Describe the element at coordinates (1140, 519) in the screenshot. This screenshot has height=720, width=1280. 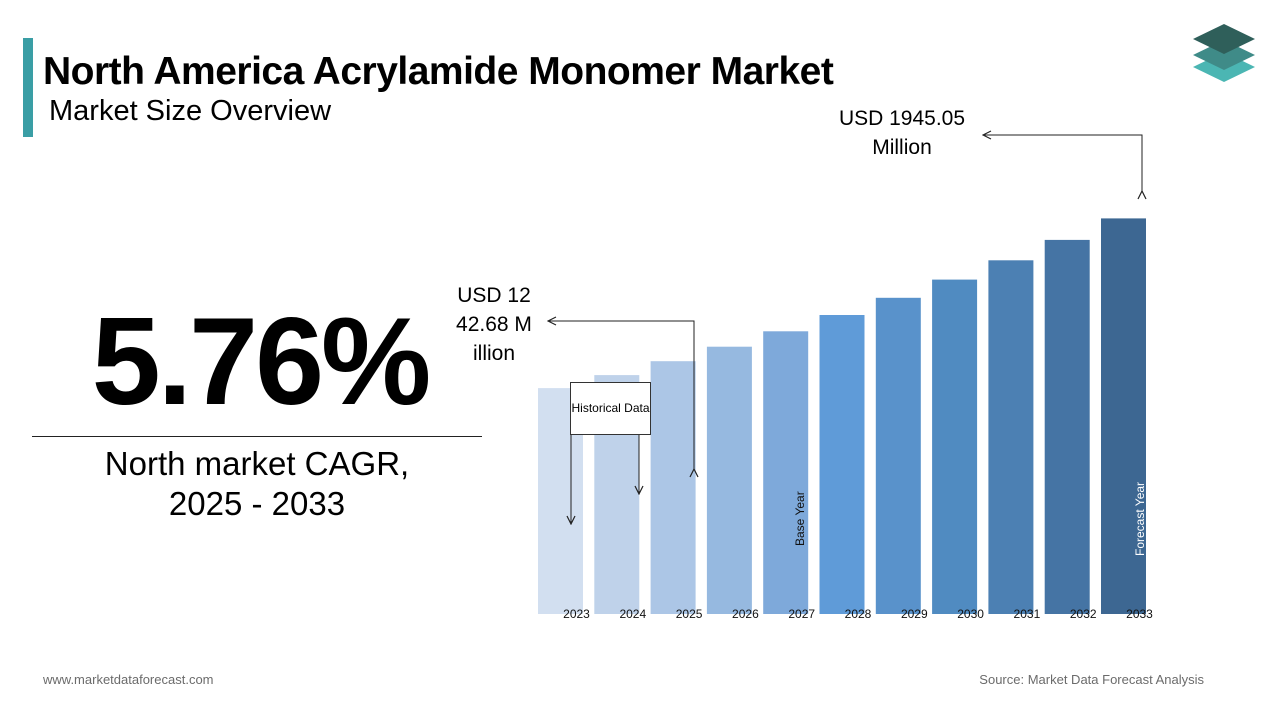
I see `forecast-year-label: Forecast Year` at that location.